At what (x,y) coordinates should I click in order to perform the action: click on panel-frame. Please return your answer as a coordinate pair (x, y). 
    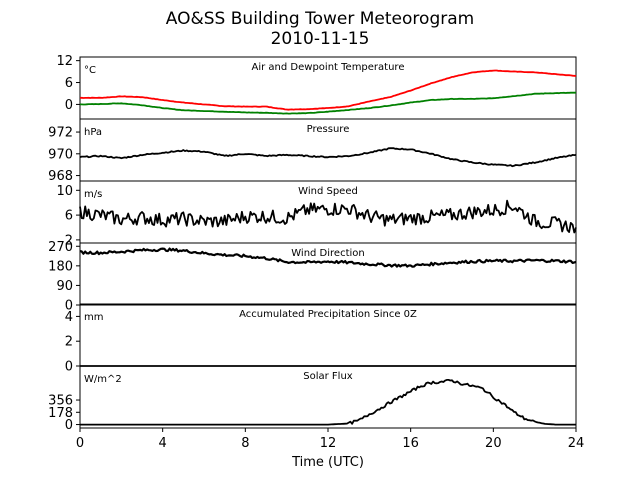
    Looking at the image, I should click on (328, 274).